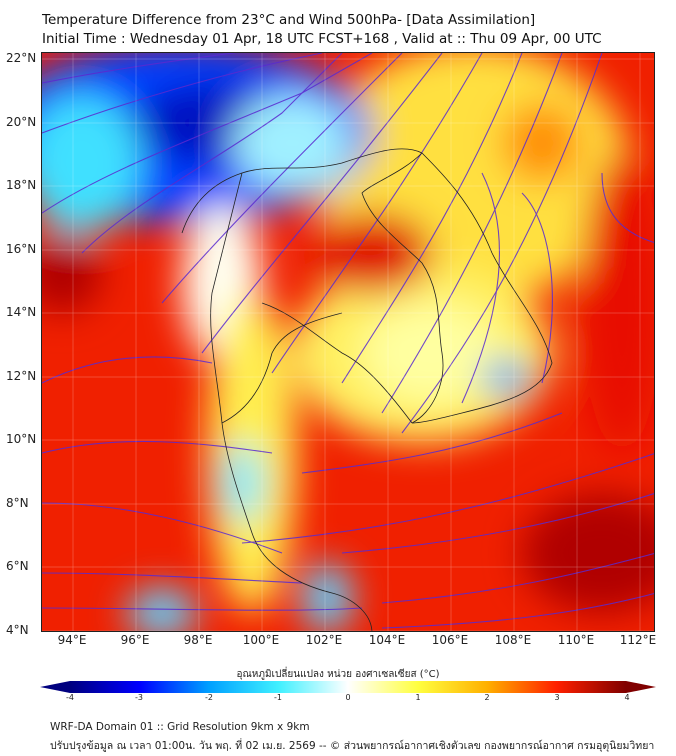  Describe the element at coordinates (627, 697) in the screenshot. I see `colorbar-tick: 4` at that location.